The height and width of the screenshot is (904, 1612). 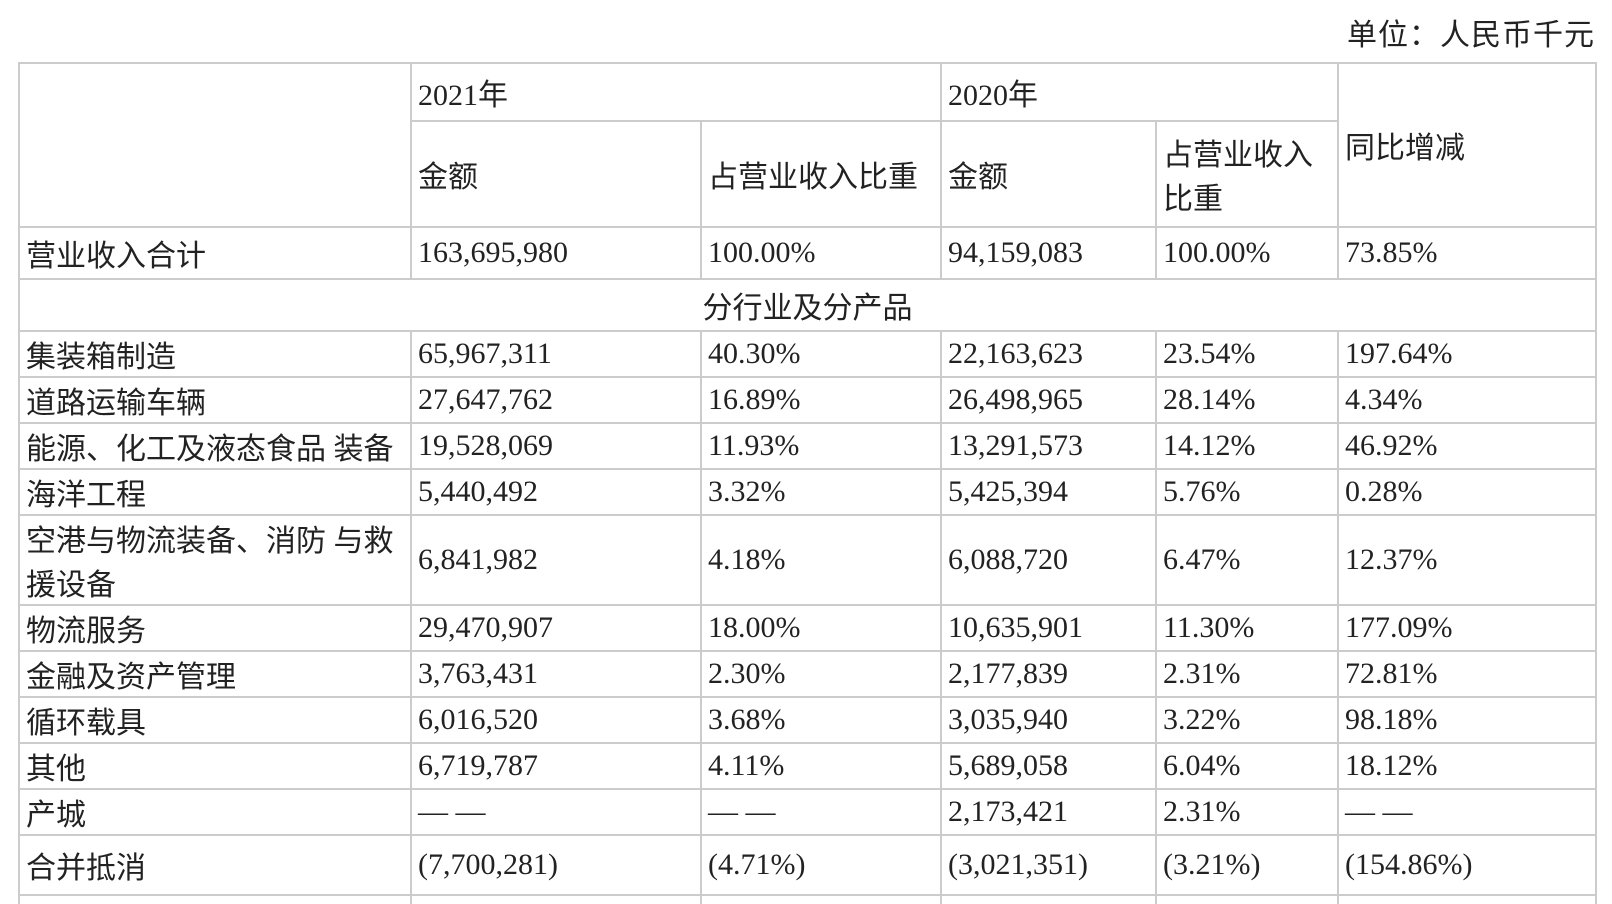 I want to click on unit-label: 单位：人民币千元, so click(x=1471, y=35).